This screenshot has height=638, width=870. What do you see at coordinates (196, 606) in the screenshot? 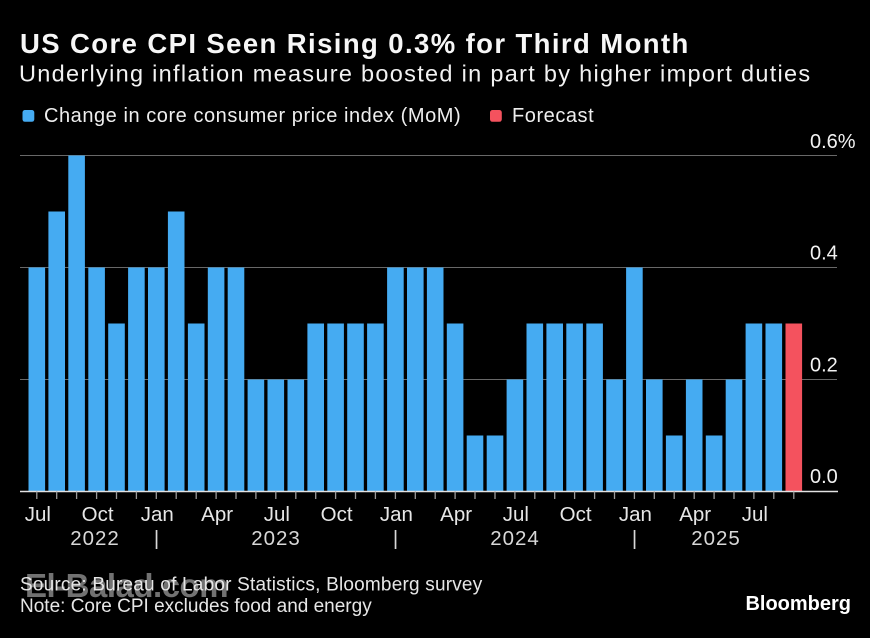
I see `svg-text:Note: Core CPI excludes food a: Note: Core CPI excludes food and energy` at bounding box center [196, 606].